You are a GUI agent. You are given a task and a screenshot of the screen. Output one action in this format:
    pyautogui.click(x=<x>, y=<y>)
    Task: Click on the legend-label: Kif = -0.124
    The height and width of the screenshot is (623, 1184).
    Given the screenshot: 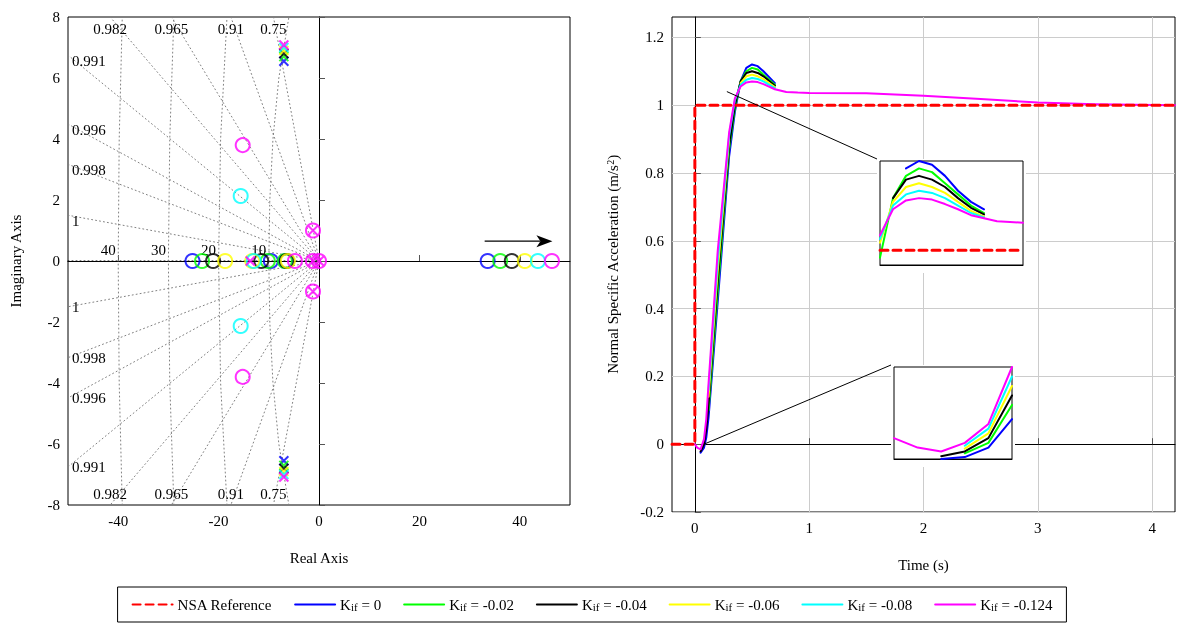 What is the action you would take?
    pyautogui.click(x=1016, y=604)
    